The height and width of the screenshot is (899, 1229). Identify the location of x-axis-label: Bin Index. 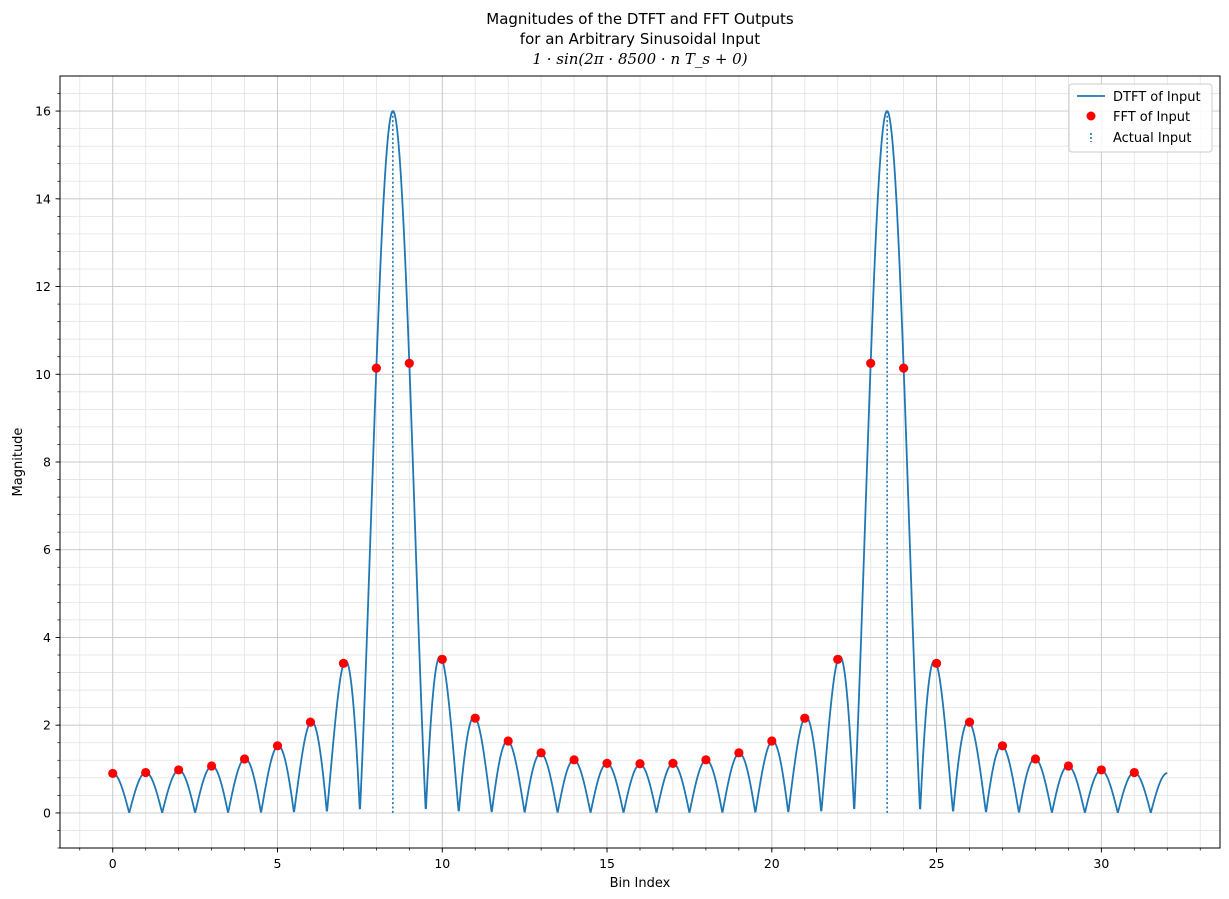
(640, 883).